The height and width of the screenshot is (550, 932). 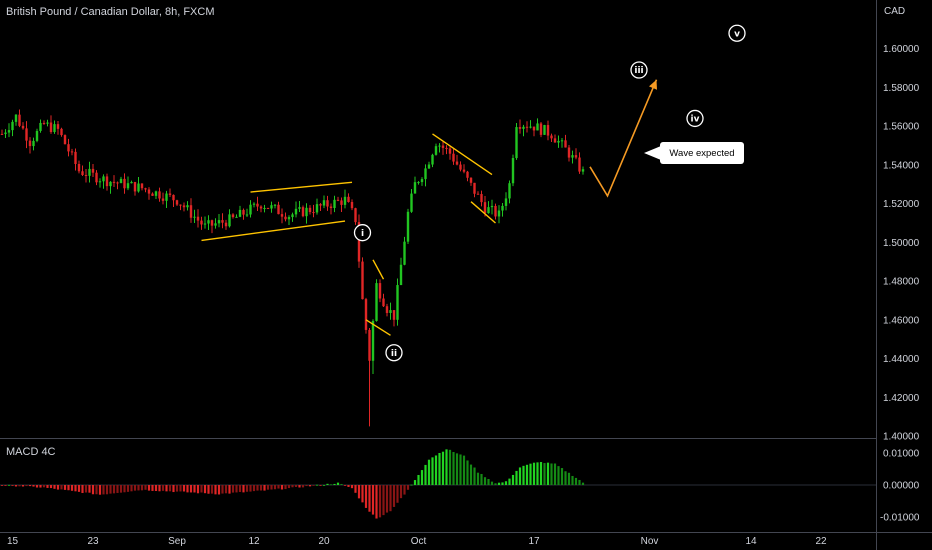 I want to click on wave-marker-ii, so click(x=394, y=353).